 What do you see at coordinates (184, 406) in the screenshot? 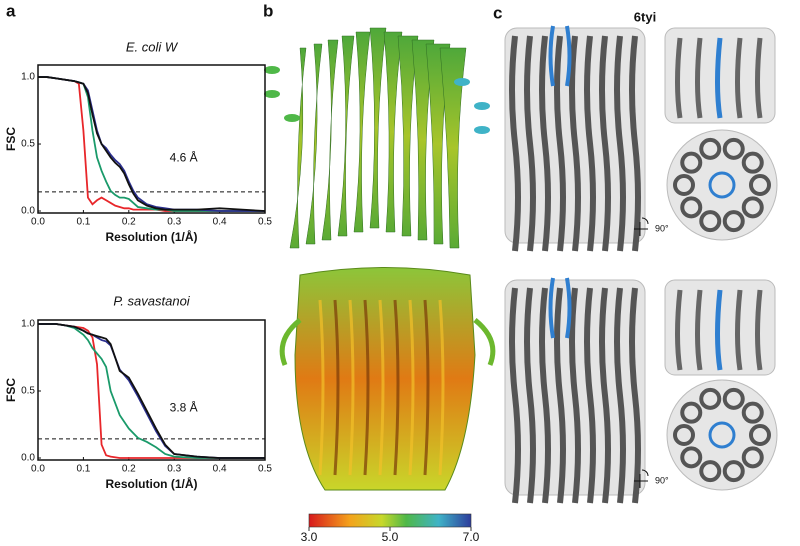
I see `annotation: 3.8 Å` at bounding box center [184, 406].